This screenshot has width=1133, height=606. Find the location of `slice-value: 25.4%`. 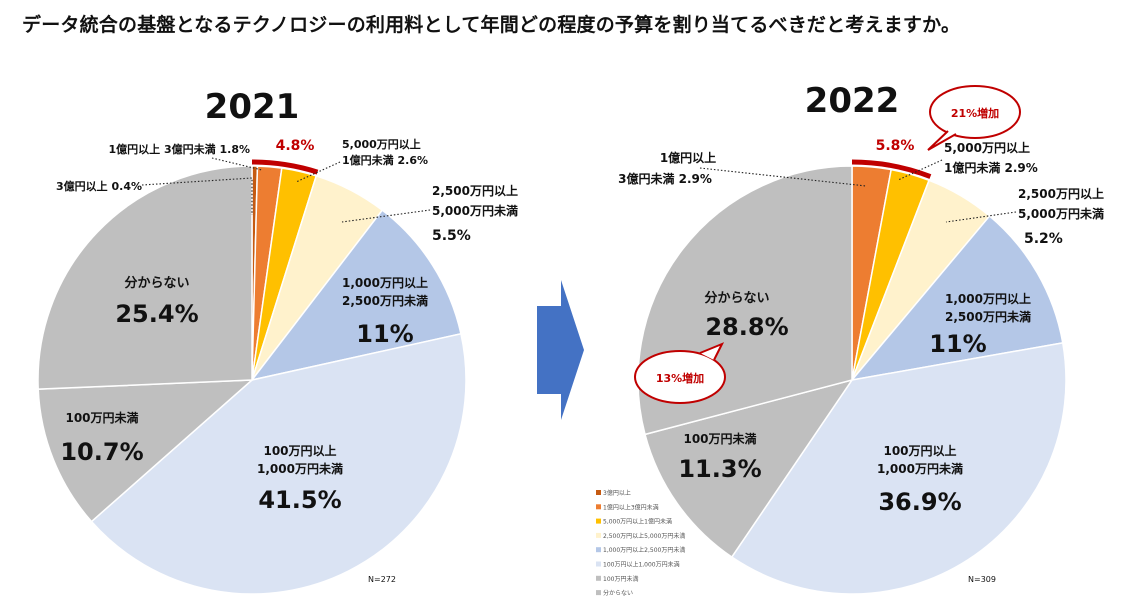

slice-value: 25.4% is located at coordinates (156, 314).